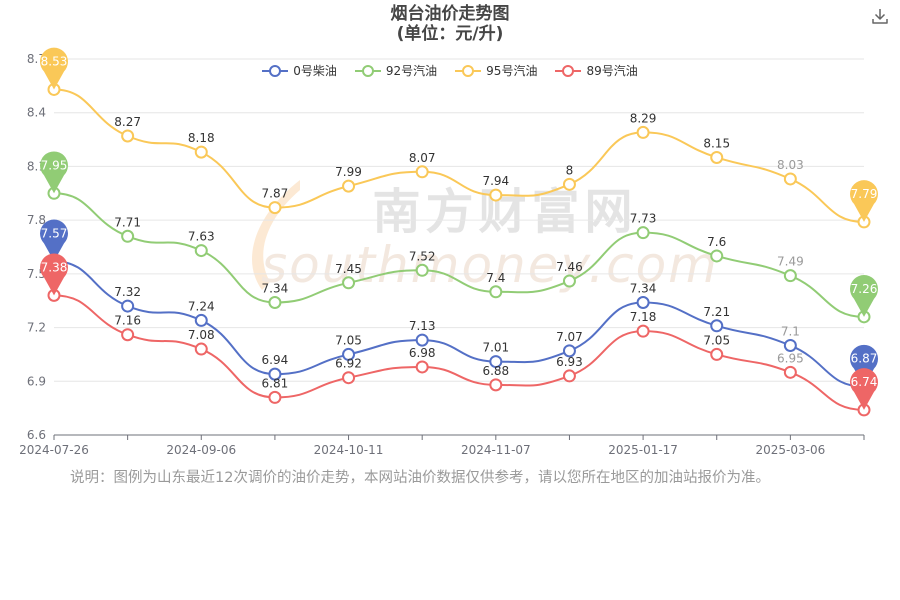  I want to click on data-label: 8.15, so click(716, 143).